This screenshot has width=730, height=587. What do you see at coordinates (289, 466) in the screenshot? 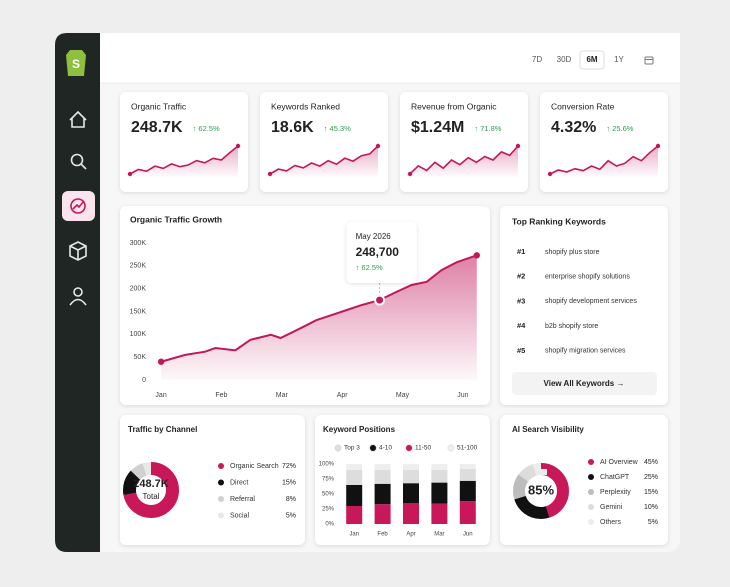
I see `legend-value: 72%` at bounding box center [289, 466].